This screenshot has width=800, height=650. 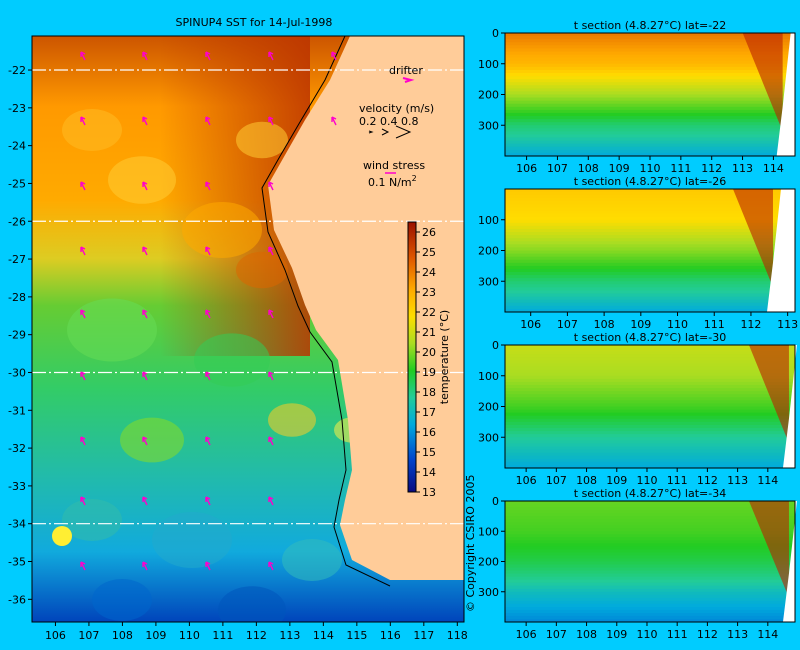 I want to click on section-y-tick-label: 200, so click(x=488, y=251).